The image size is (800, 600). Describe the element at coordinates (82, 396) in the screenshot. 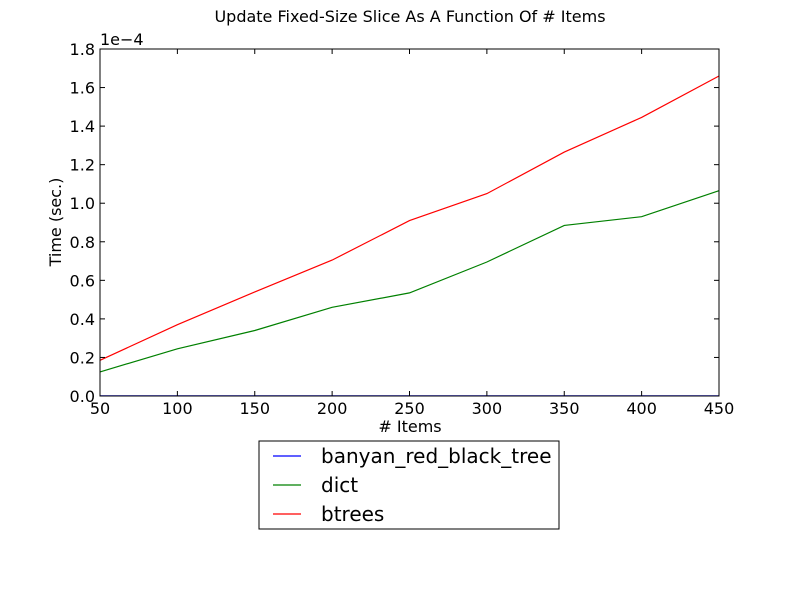

I see `y-tick-label: 0.0` at that location.